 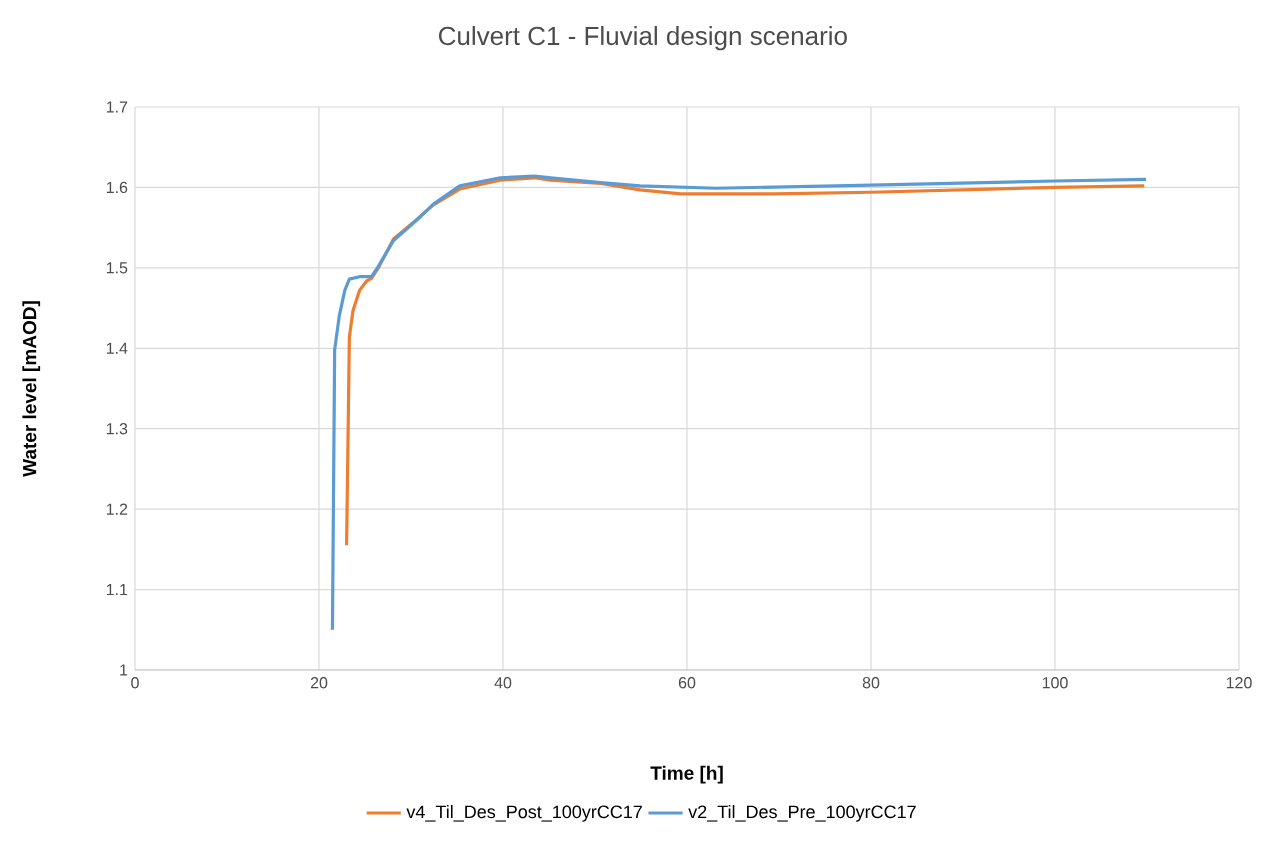 What do you see at coordinates (31, 389) in the screenshot?
I see `y-axis-title: Water level [mAOD]` at bounding box center [31, 389].